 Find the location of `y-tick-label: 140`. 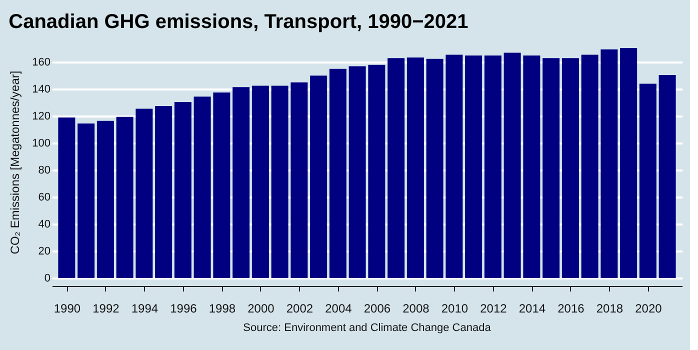

y-tick-label: 140 is located at coordinates (41, 90).